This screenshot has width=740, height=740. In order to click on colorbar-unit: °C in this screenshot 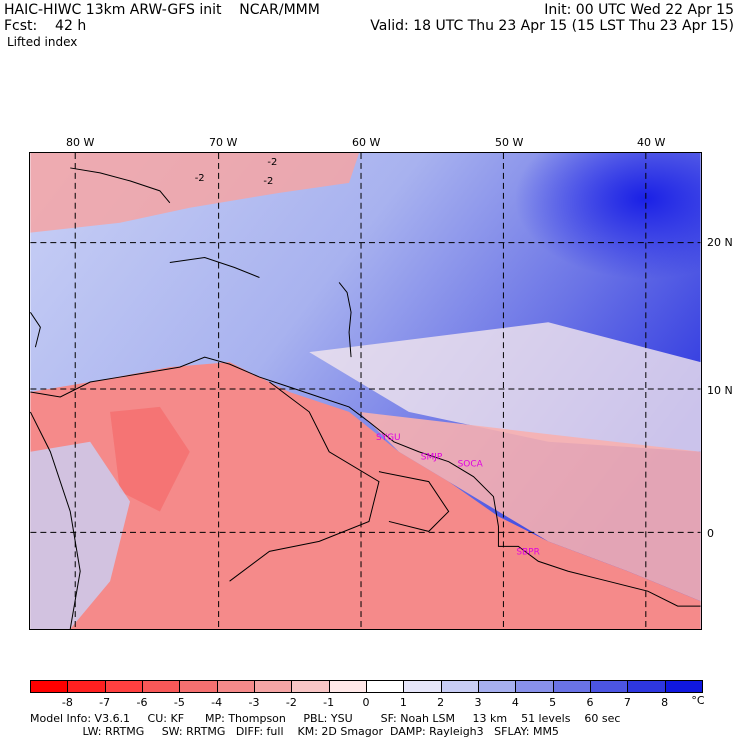, I will do `click(698, 700)`.